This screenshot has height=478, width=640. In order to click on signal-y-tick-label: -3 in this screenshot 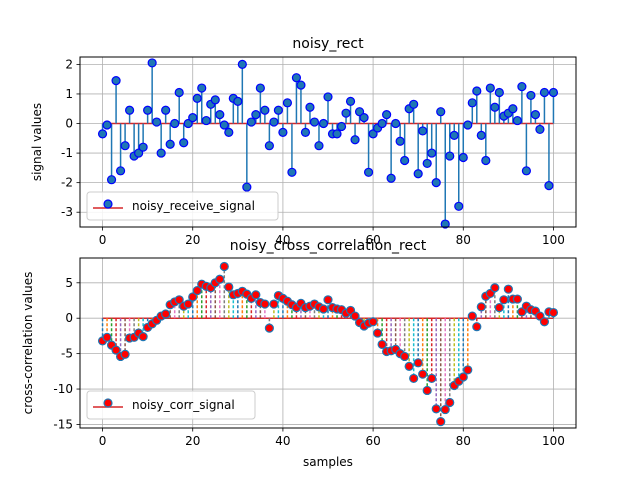, I will do `click(67, 212)`.